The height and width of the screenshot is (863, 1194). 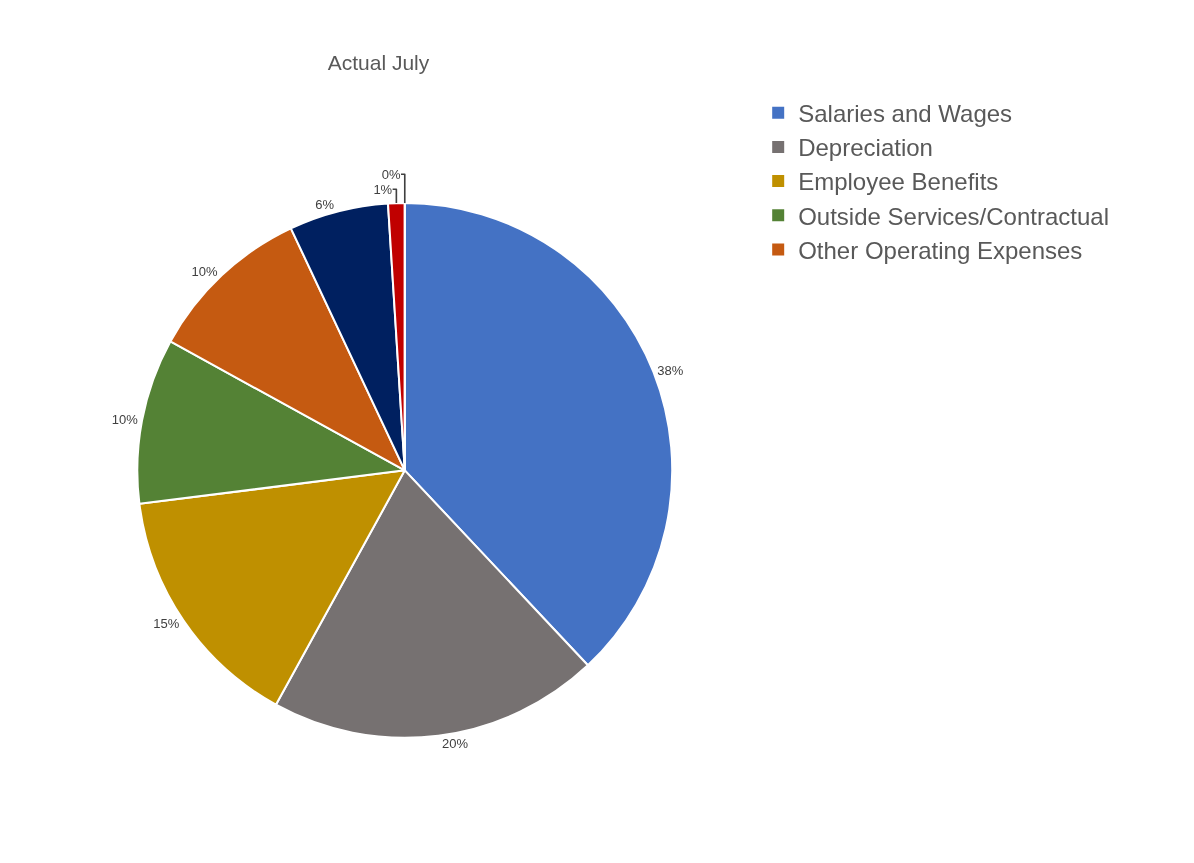 I want to click on legend-label: Other Operating Expenses, so click(x=940, y=250).